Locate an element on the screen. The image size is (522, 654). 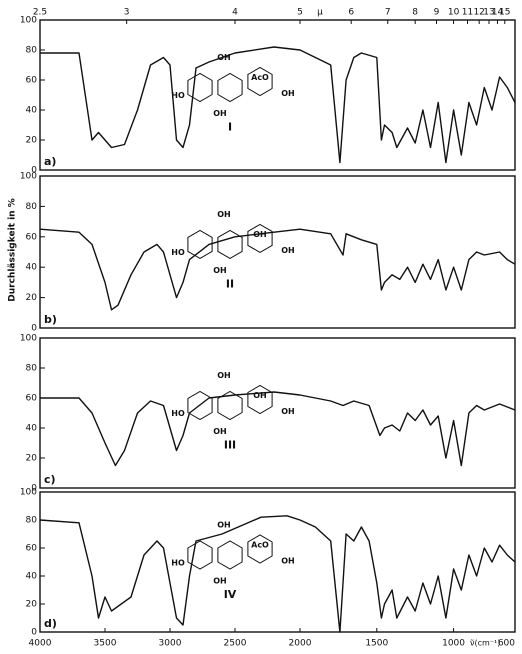
x-tick-label: 1500 is located at coordinates (376, 644).